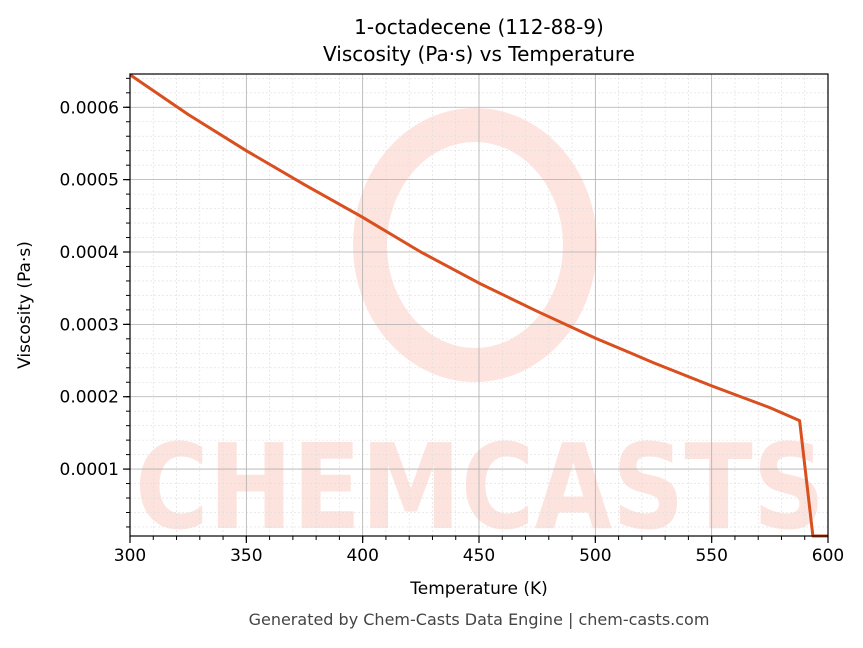 This screenshot has width=863, height=648. I want to click on x-tick-label: 300, so click(130, 556).